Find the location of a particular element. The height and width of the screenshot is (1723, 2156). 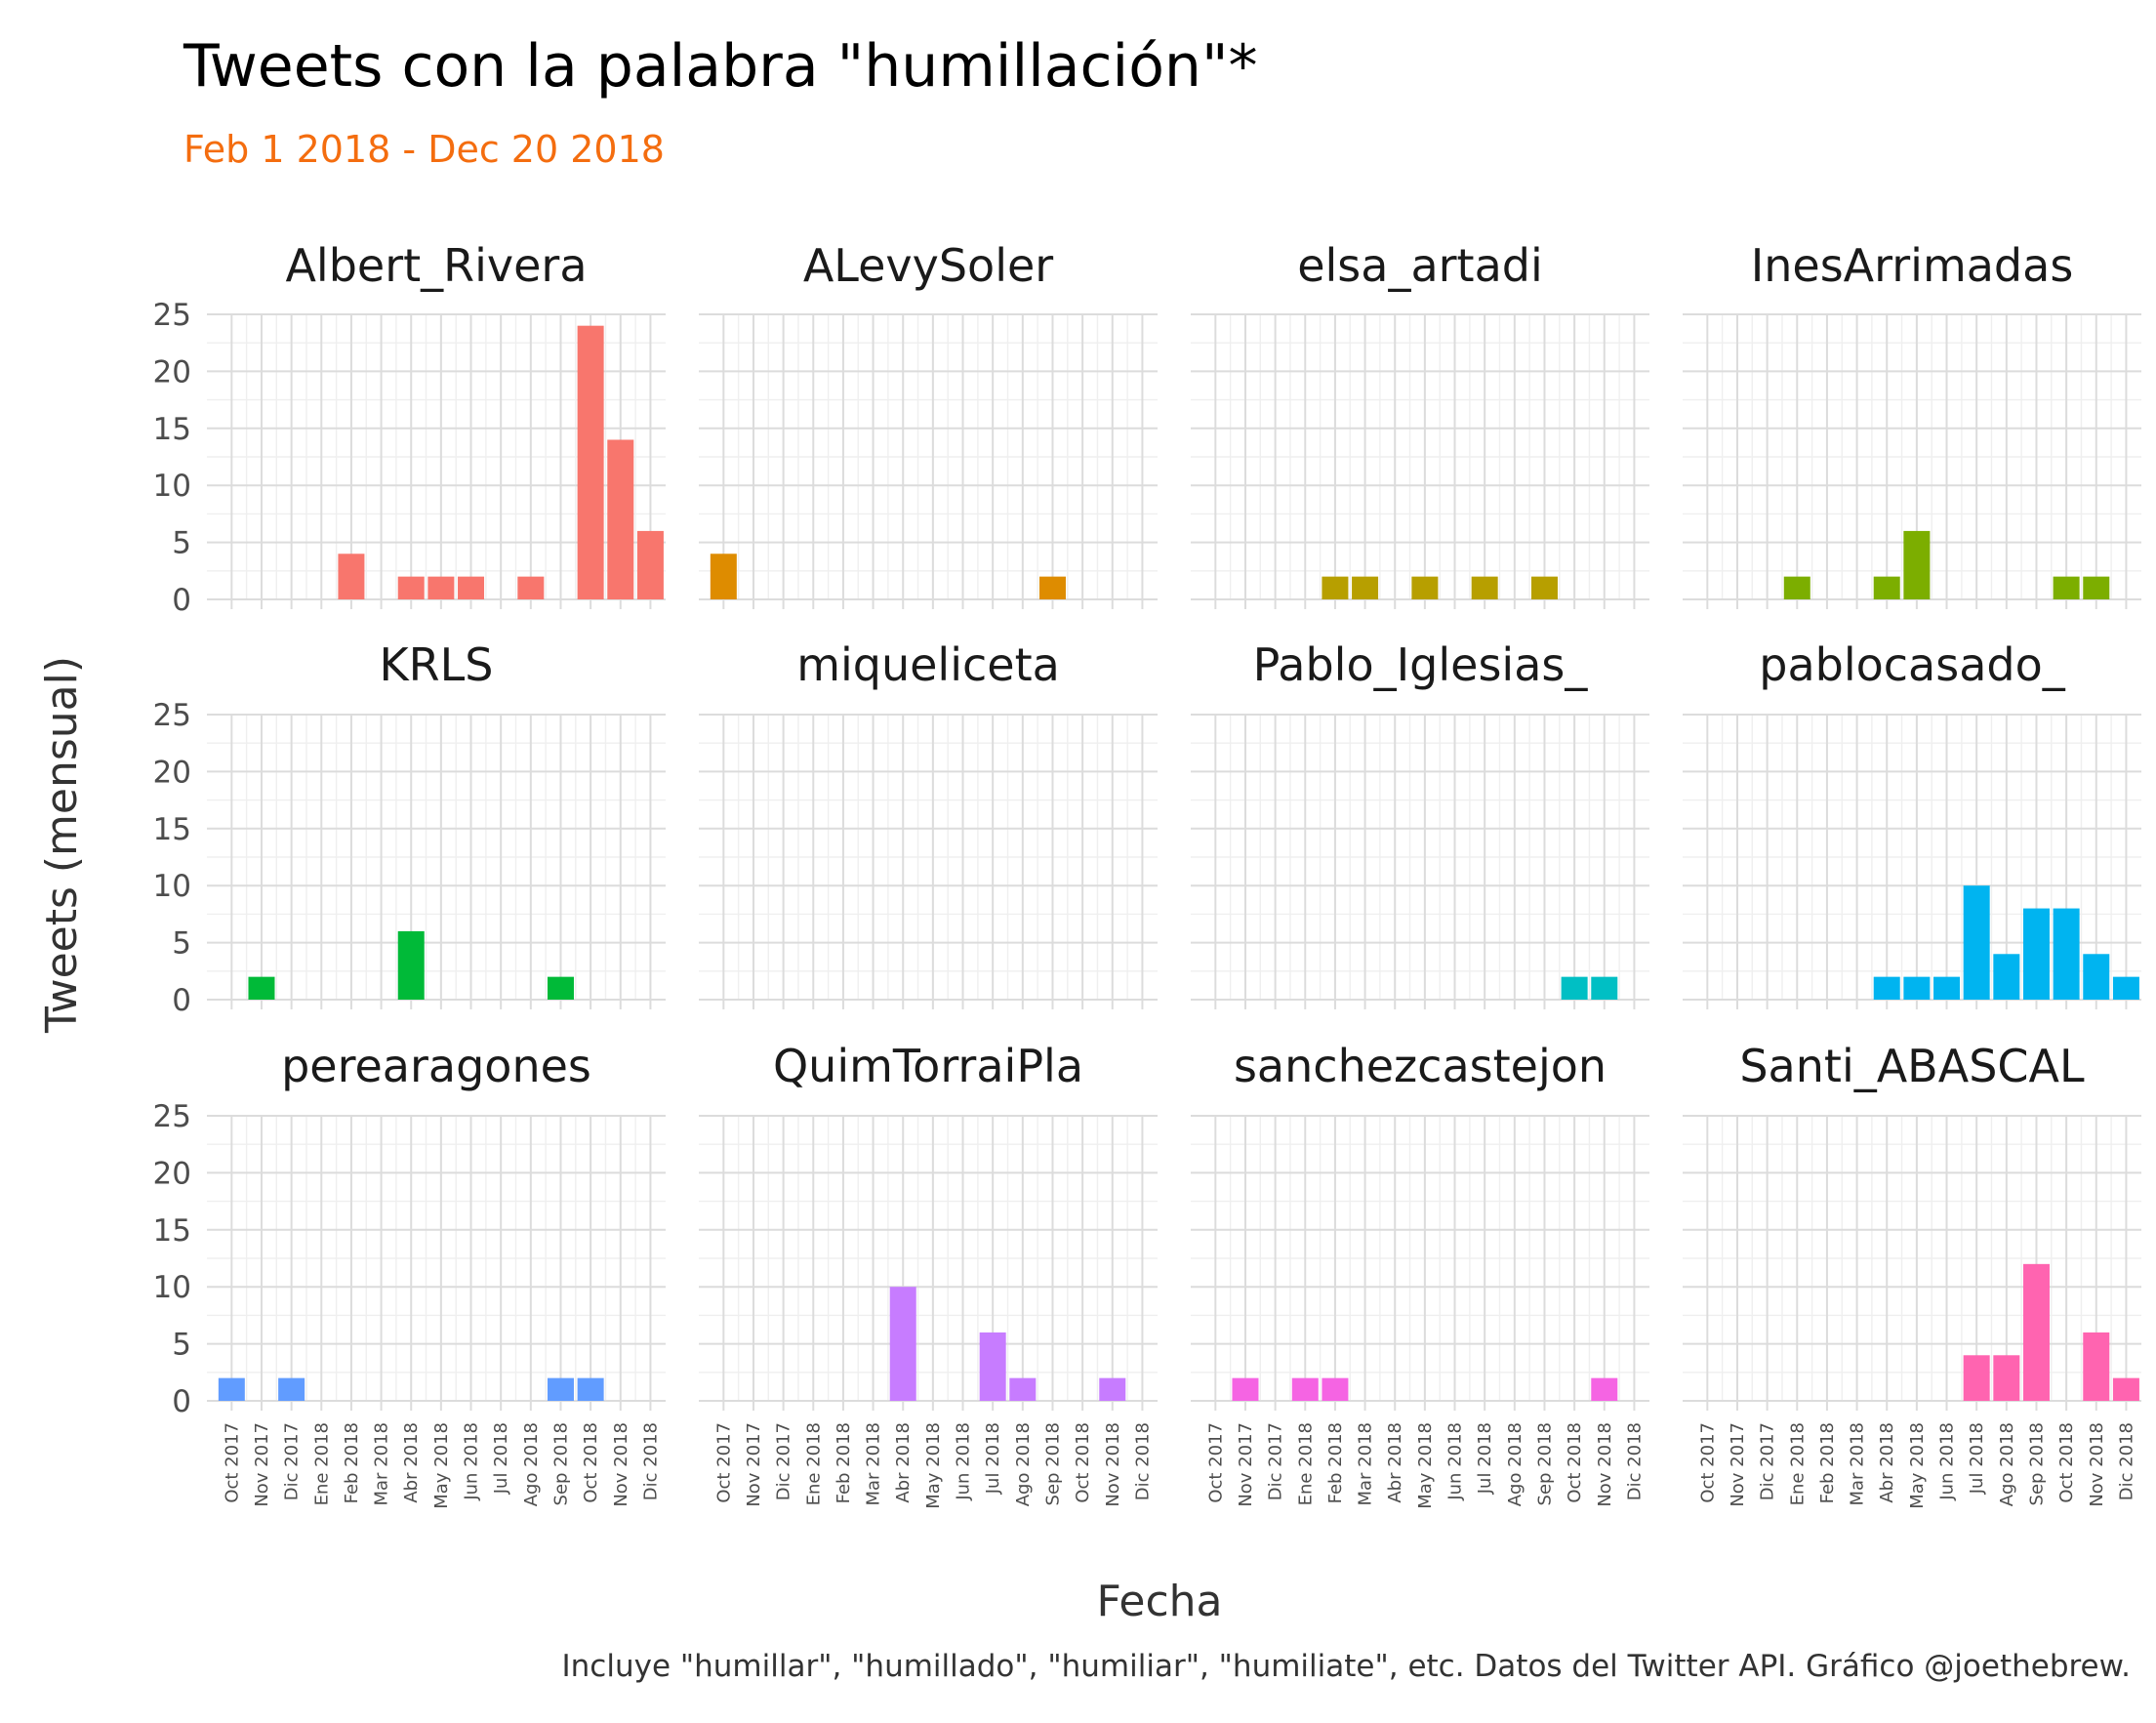

panel-miqueliceta: miqueliceta is located at coordinates (928, 823).